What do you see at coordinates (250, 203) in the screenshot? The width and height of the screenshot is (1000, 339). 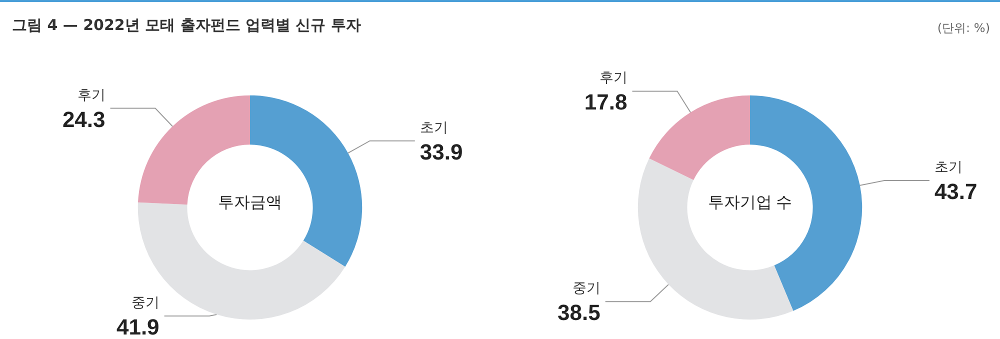 I see `text: 투자금액` at bounding box center [250, 203].